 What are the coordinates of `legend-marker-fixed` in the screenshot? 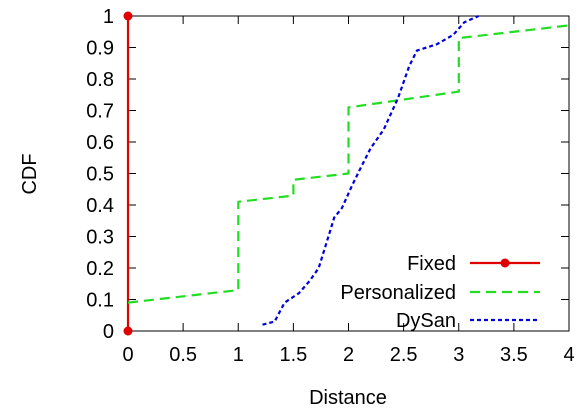 It's located at (505, 263).